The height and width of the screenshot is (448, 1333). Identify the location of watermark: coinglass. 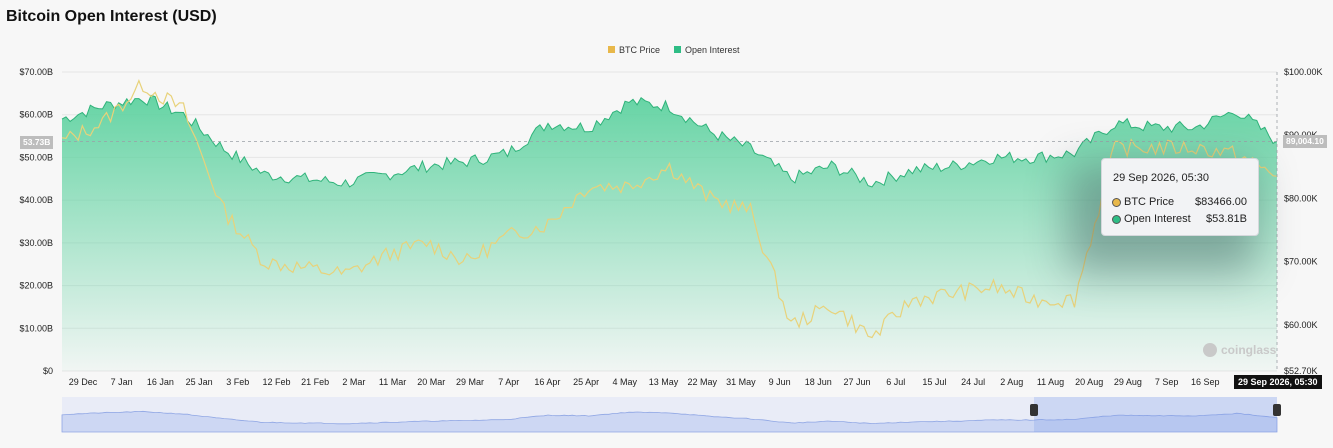
(1239, 350).